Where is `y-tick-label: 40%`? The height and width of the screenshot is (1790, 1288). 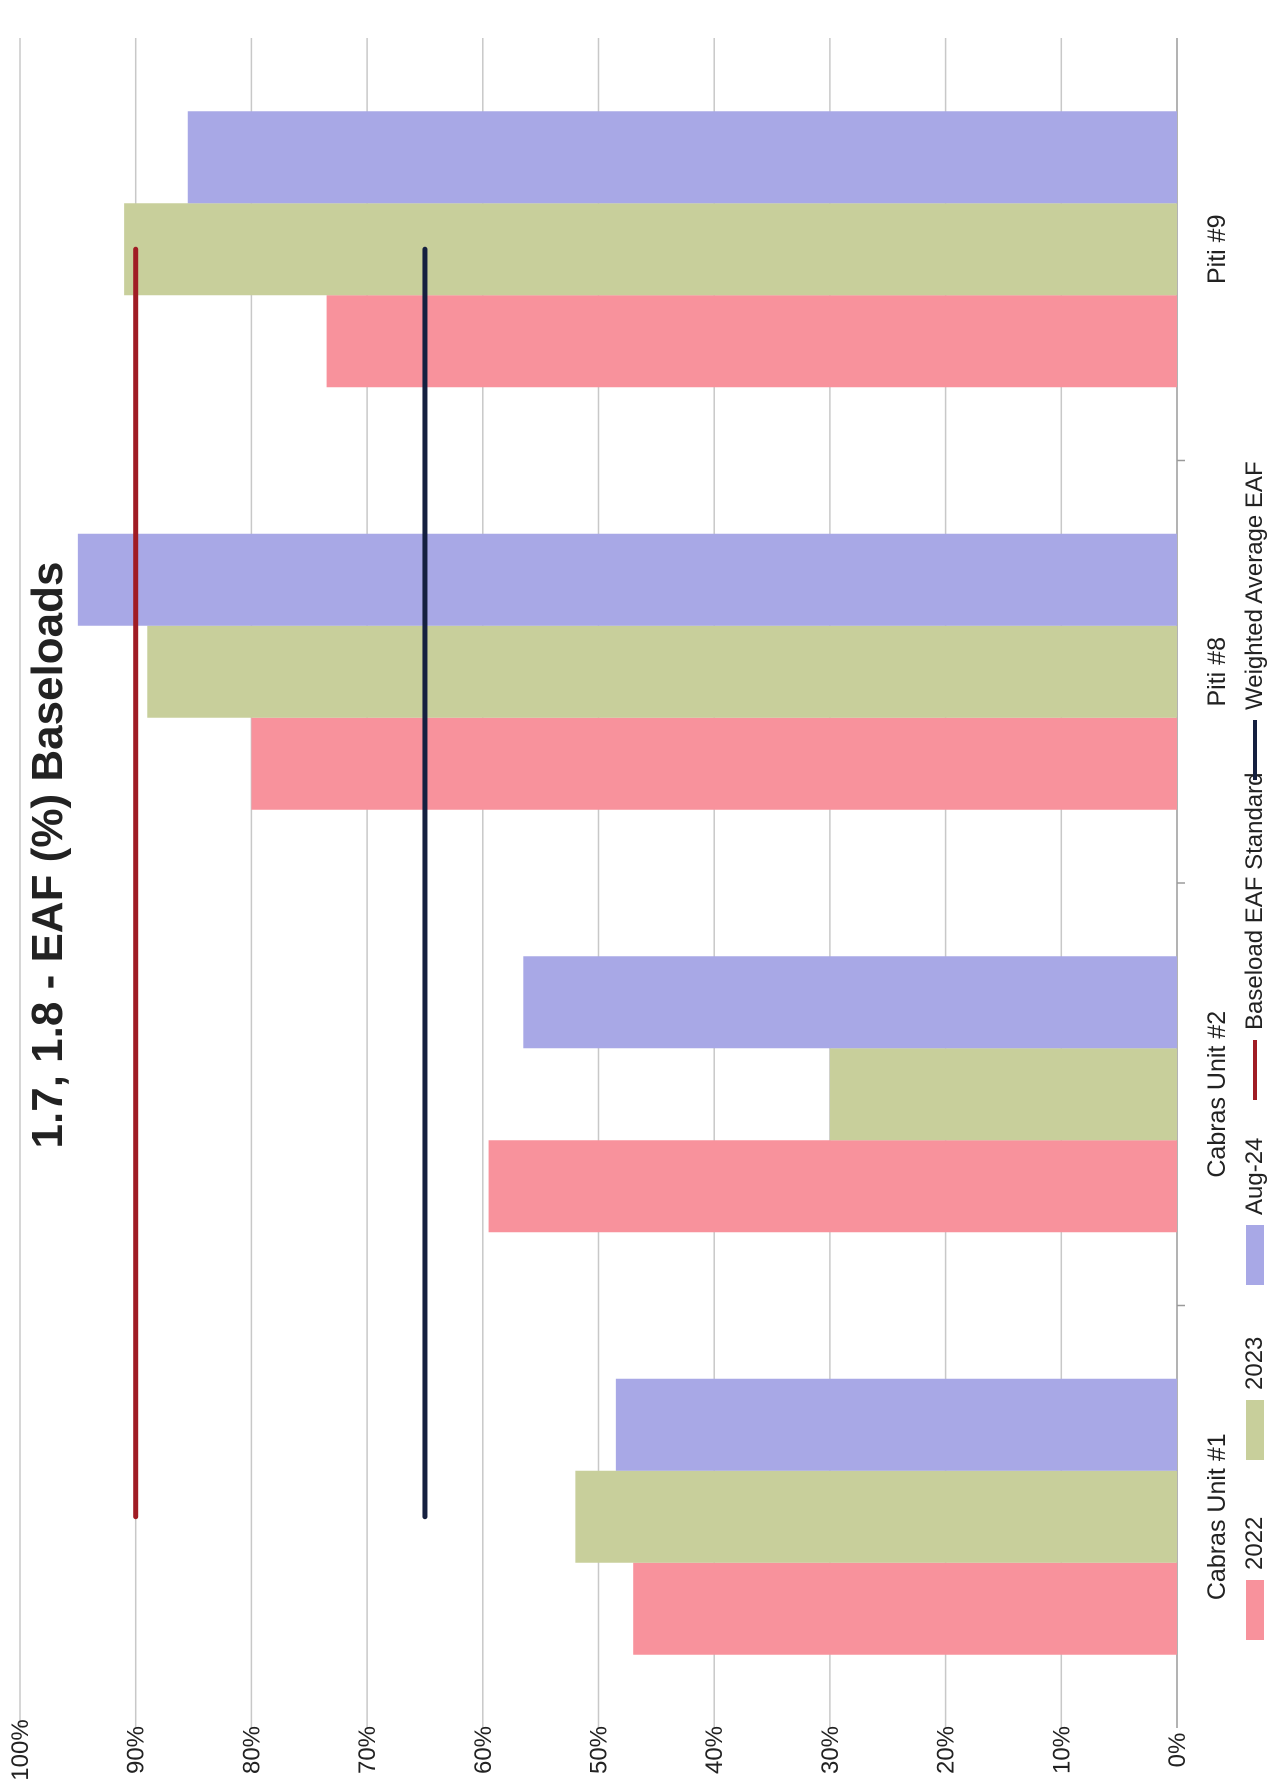 y-tick-label: 40% is located at coordinates (714, 1750).